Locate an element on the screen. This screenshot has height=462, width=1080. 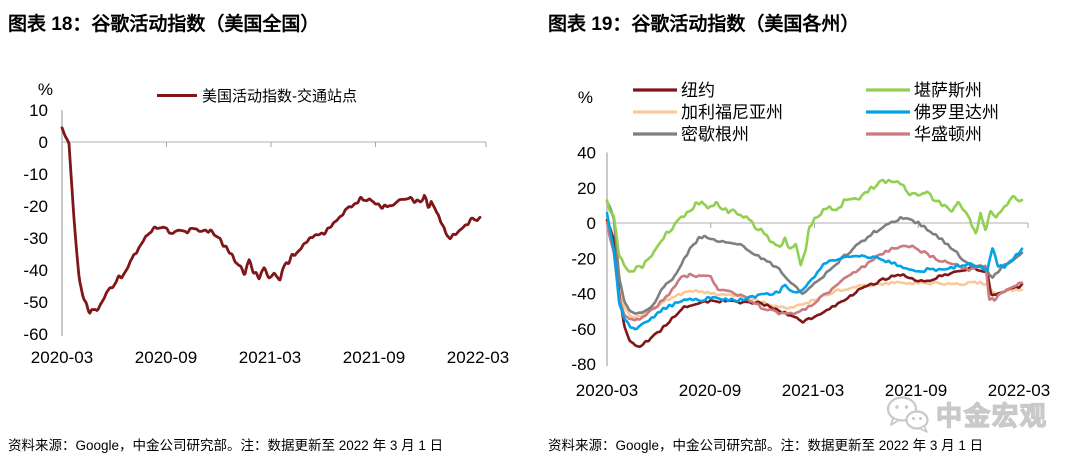
y-axis-tick-label: -10 is located at coordinates (35, 174).